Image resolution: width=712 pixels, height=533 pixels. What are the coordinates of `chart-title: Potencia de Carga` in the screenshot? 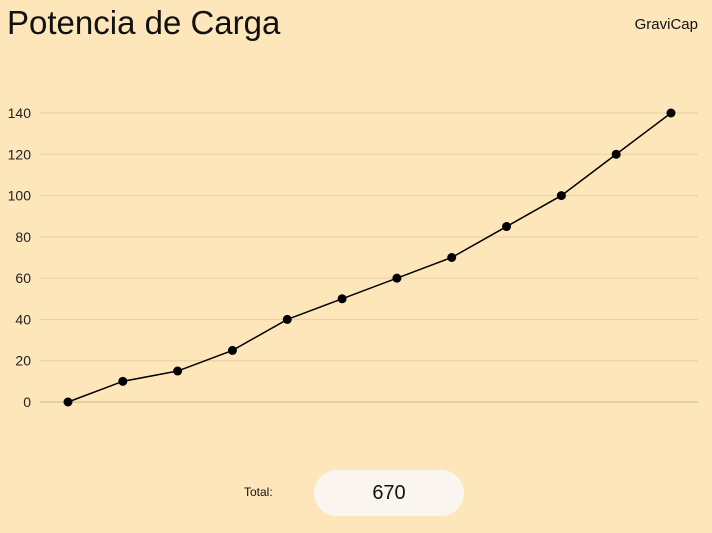 It's located at (144, 22).